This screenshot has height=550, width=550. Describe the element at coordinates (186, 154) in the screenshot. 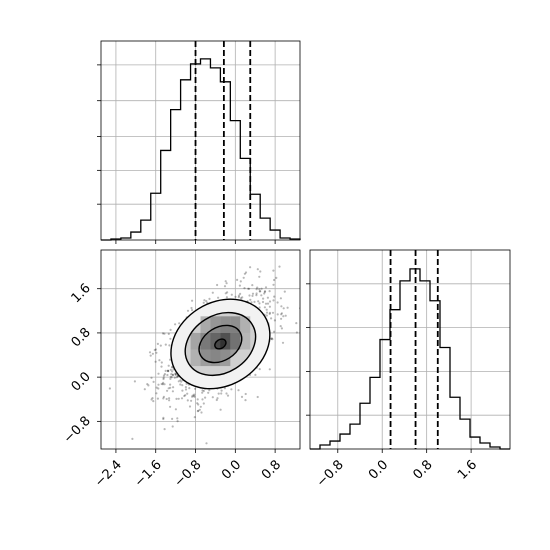

I see `histogram-x-ticks` at that location.